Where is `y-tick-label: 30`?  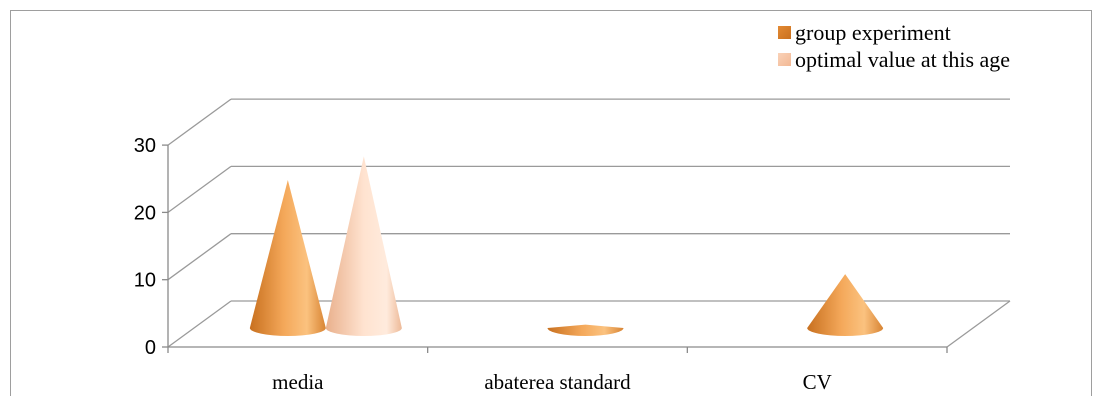
y-tick-label: 30 is located at coordinates (145, 146).